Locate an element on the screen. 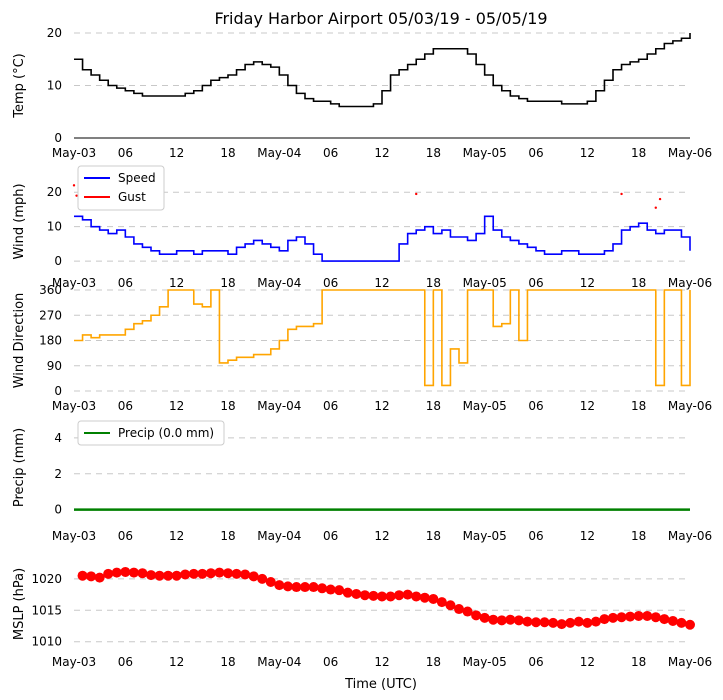  temp-ytick-label: 20 is located at coordinates (54, 33).